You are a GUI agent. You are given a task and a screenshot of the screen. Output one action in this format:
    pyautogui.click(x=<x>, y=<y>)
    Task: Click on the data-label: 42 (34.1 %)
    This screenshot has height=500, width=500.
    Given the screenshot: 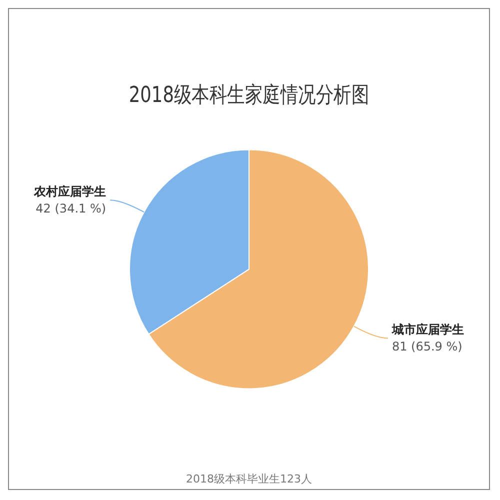 What is the action you would take?
    pyautogui.click(x=71, y=208)
    